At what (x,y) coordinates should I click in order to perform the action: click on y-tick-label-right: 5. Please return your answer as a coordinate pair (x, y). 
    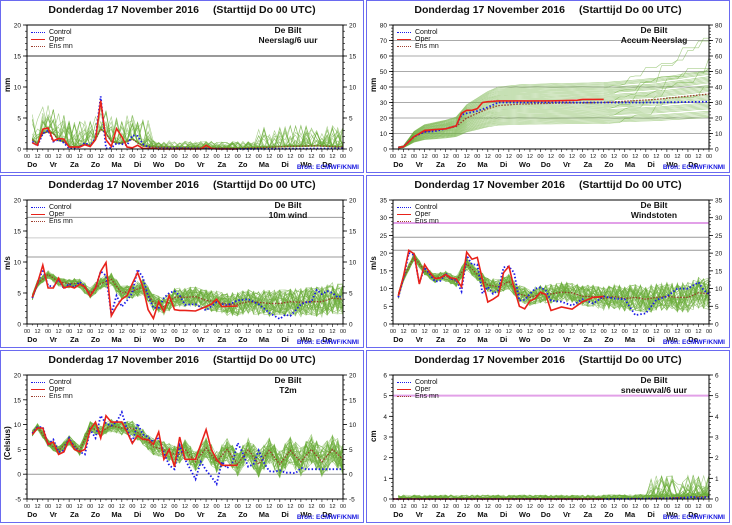
    Looking at the image, I should click on (717, 396).